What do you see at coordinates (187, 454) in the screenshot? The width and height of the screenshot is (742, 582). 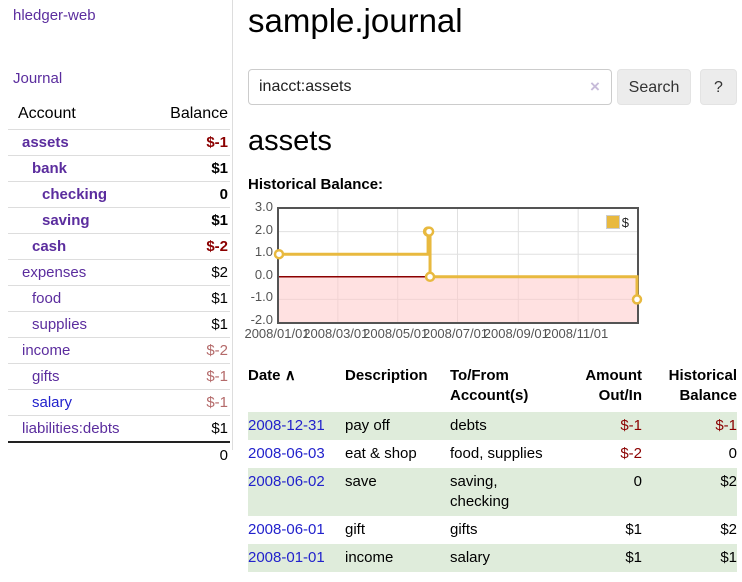 I see `accounts-total-value: 0` at bounding box center [187, 454].